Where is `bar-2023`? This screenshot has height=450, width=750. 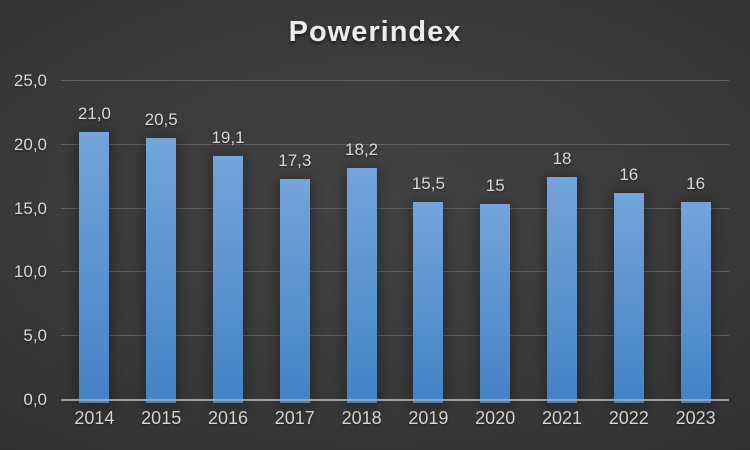
bar-2023 is located at coordinates (695, 302).